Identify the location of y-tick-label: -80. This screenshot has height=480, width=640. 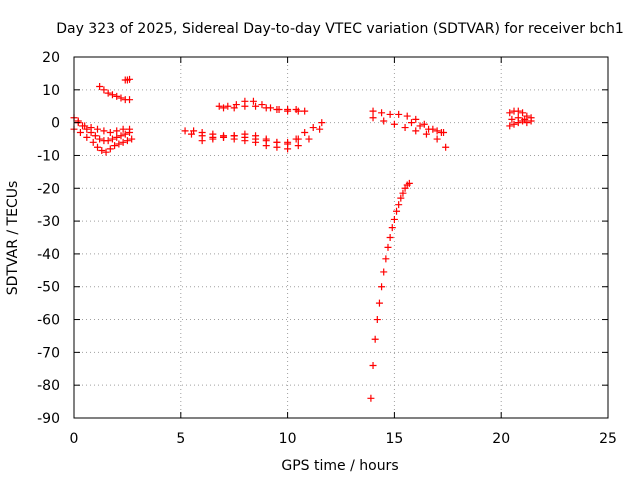
(48, 386).